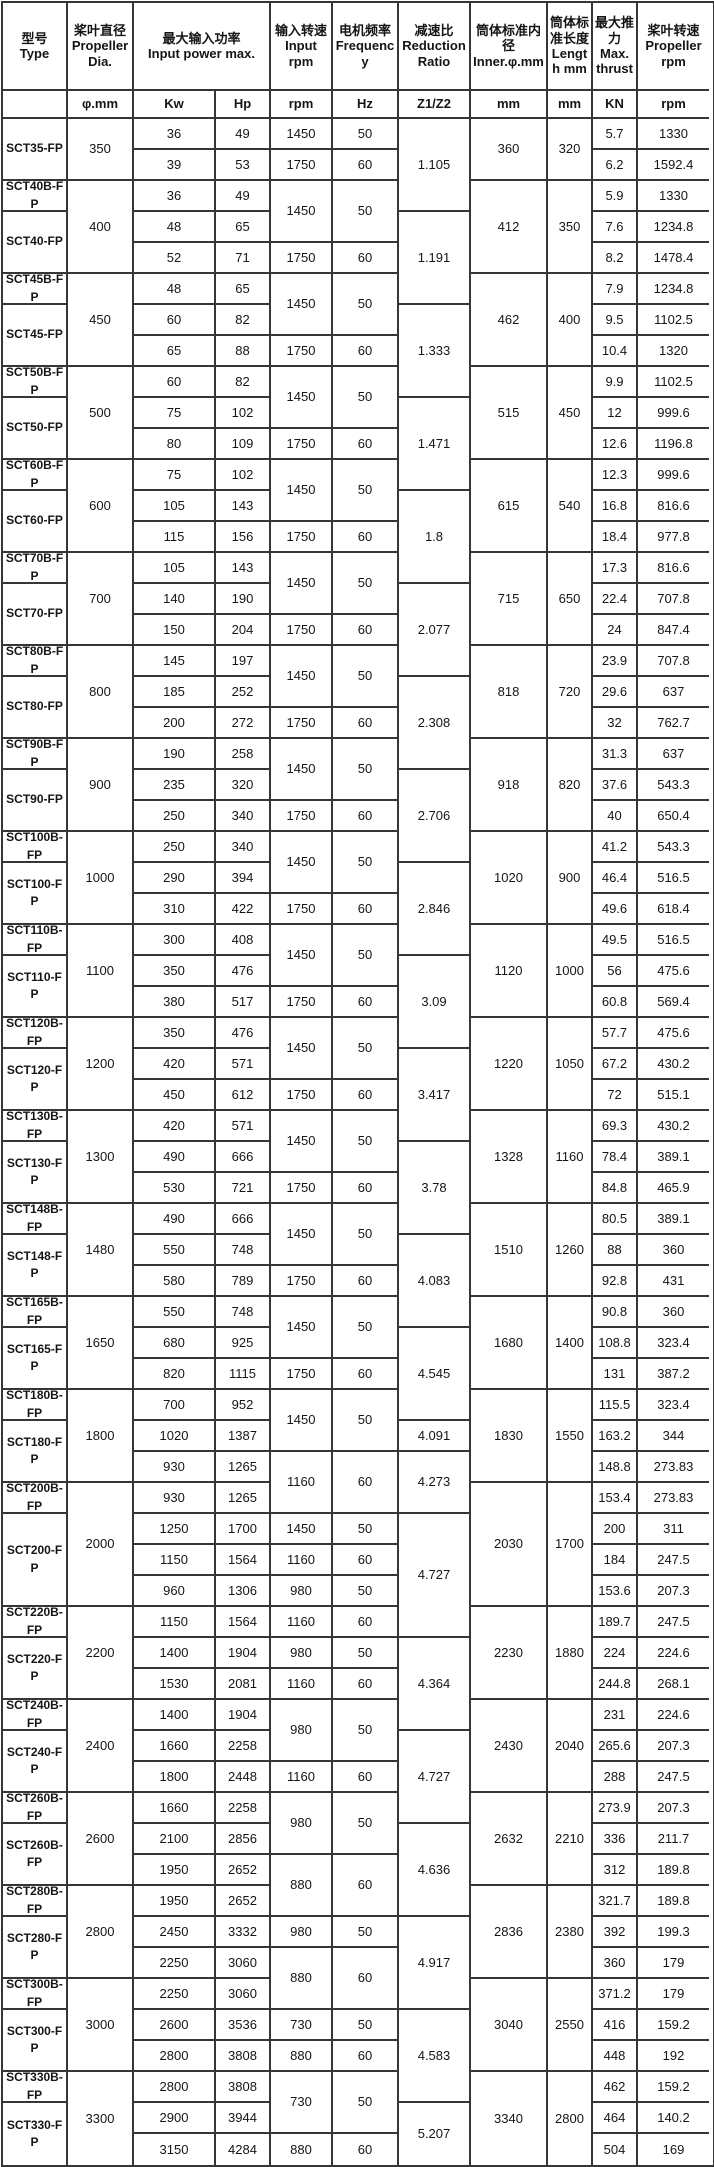 The height and width of the screenshot is (2167, 714). I want to click on cell-propeller-rpm: 344, so click(673, 1436).